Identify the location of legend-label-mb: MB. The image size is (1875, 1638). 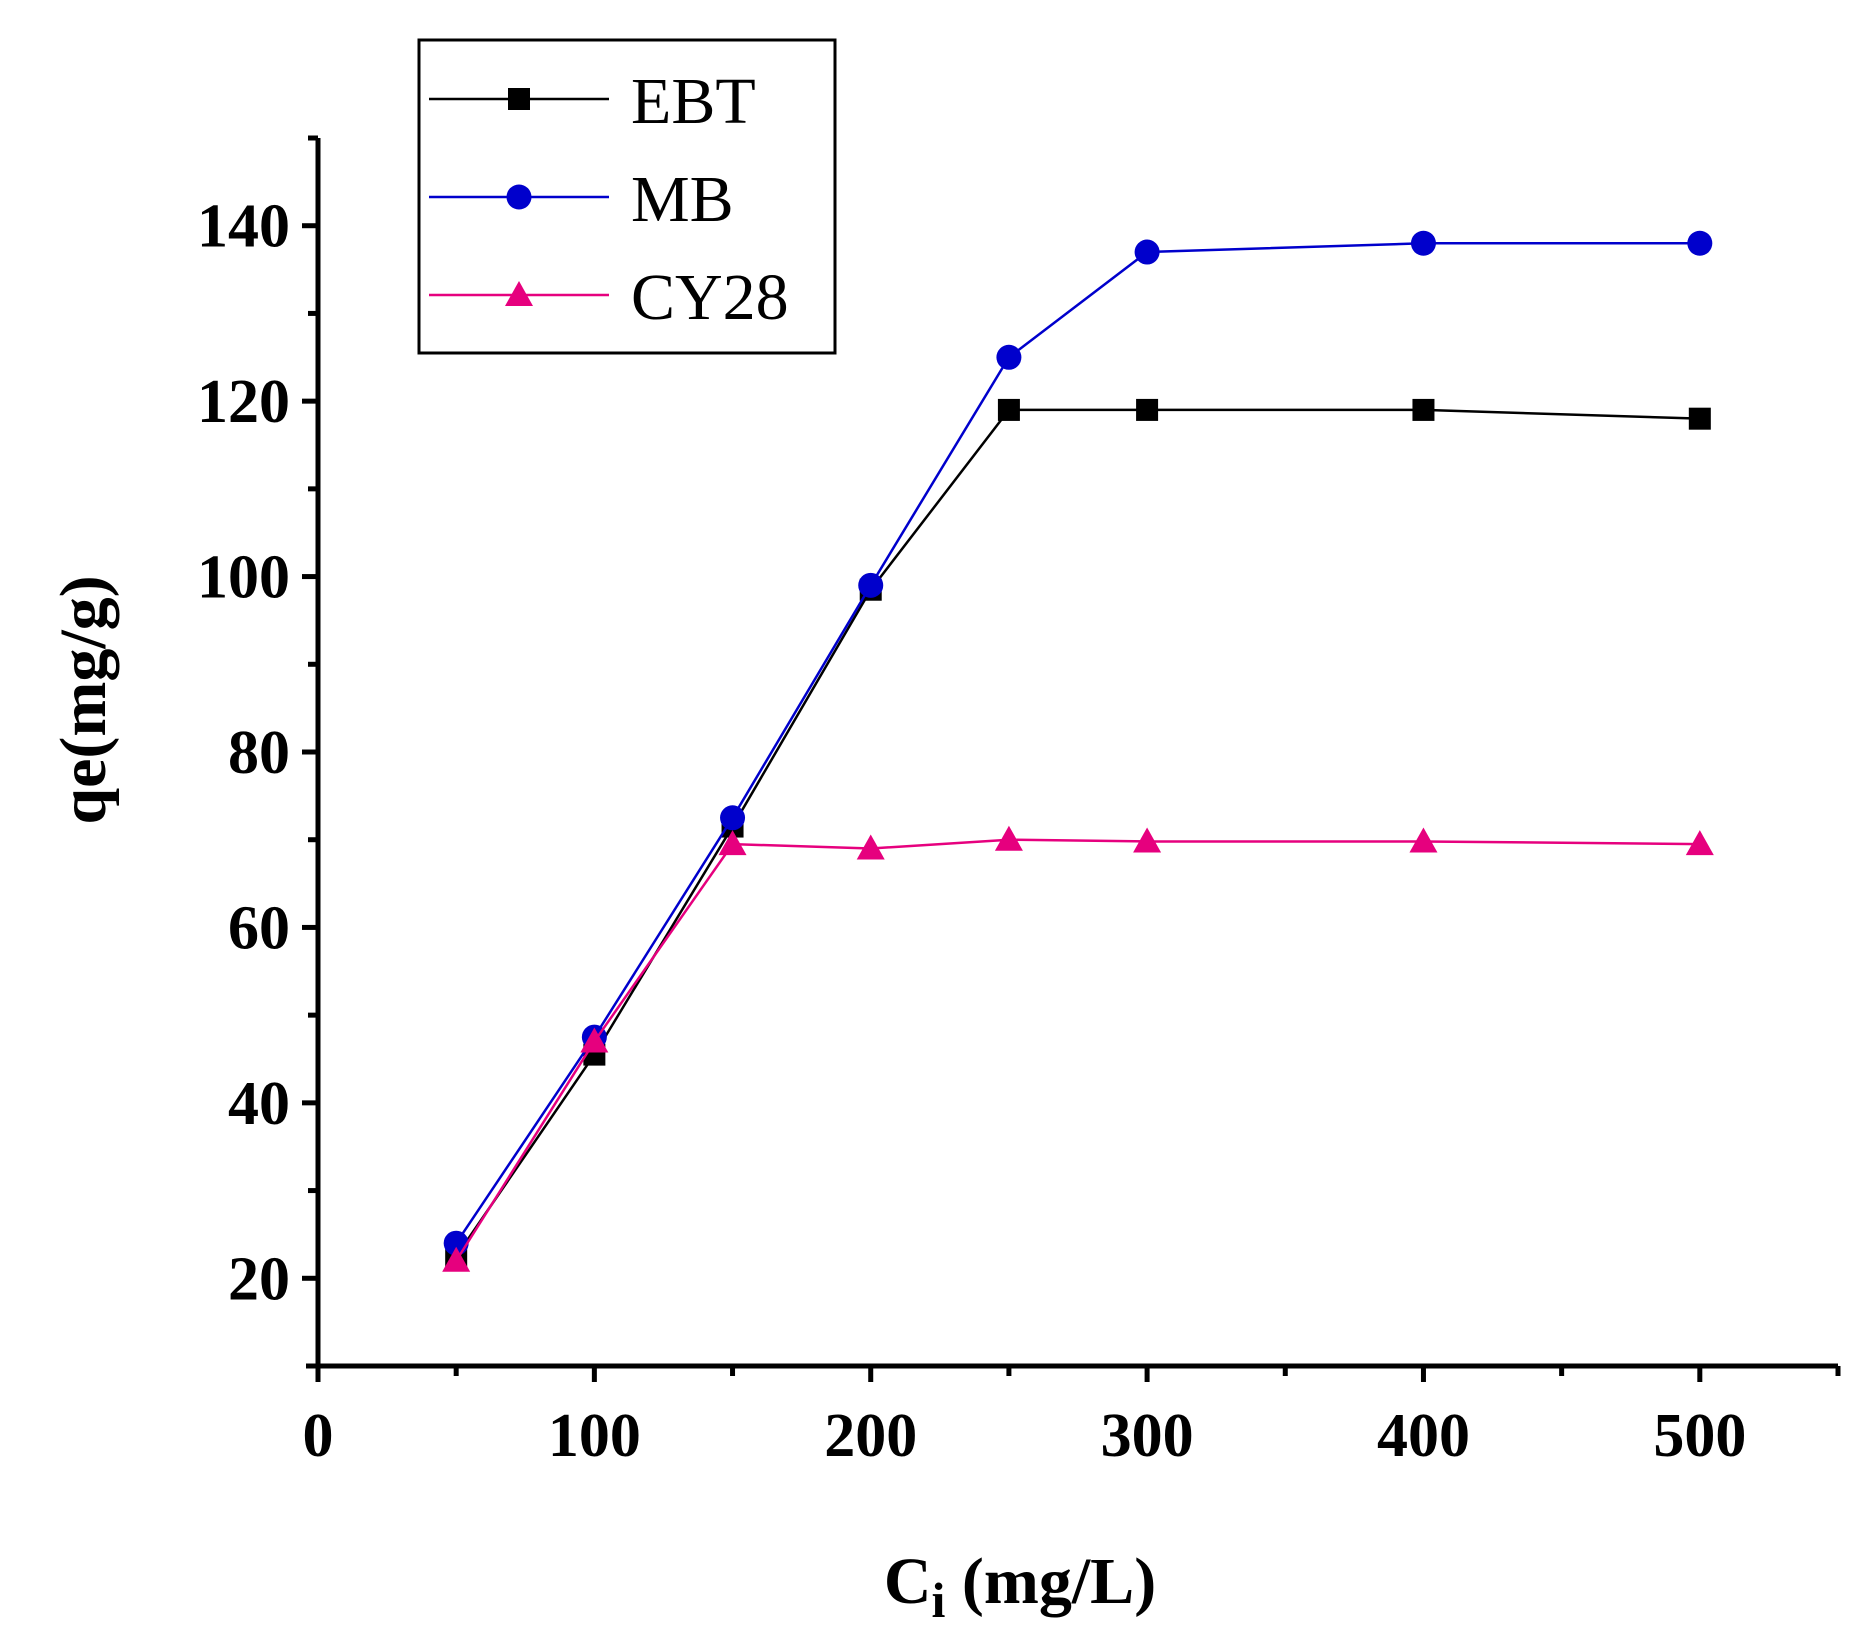
(682, 199).